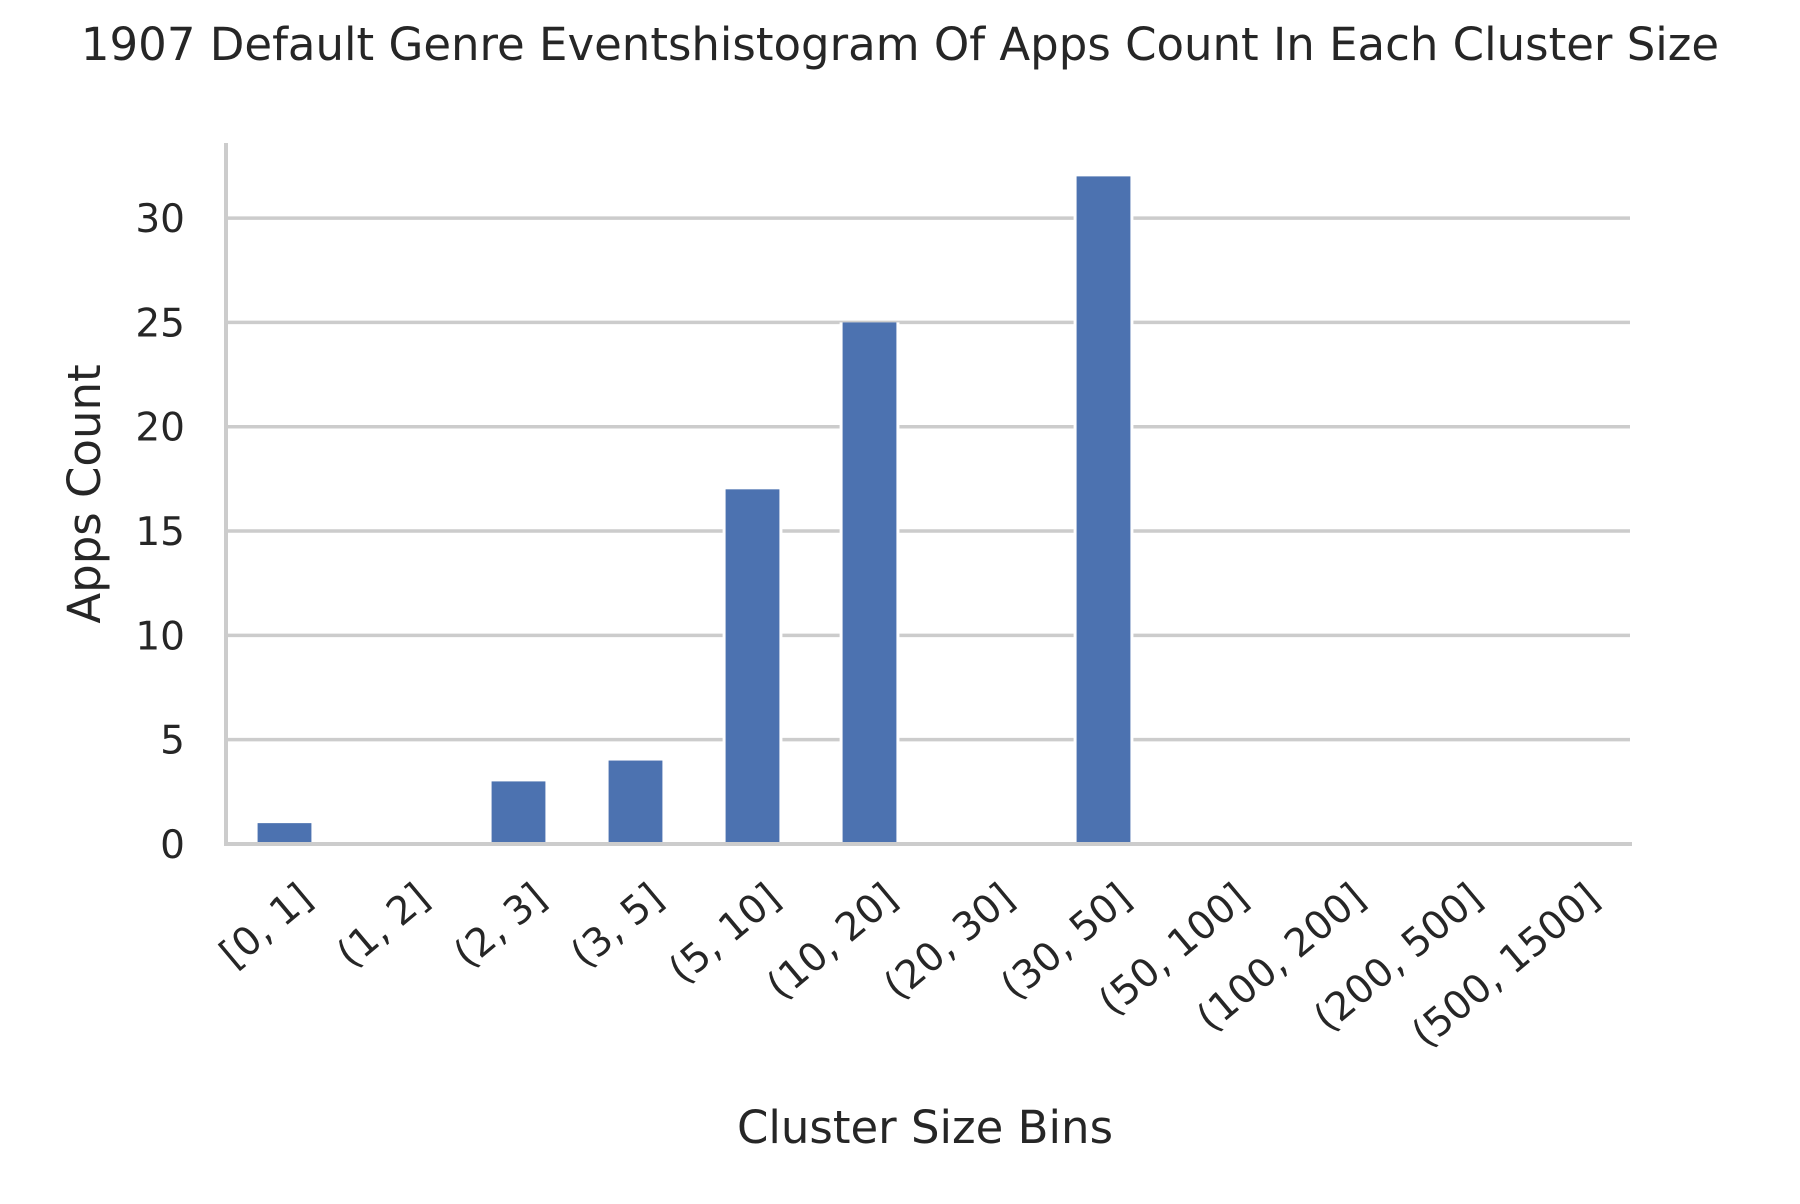  I want to click on y-tick-label: 5, so click(172, 741).